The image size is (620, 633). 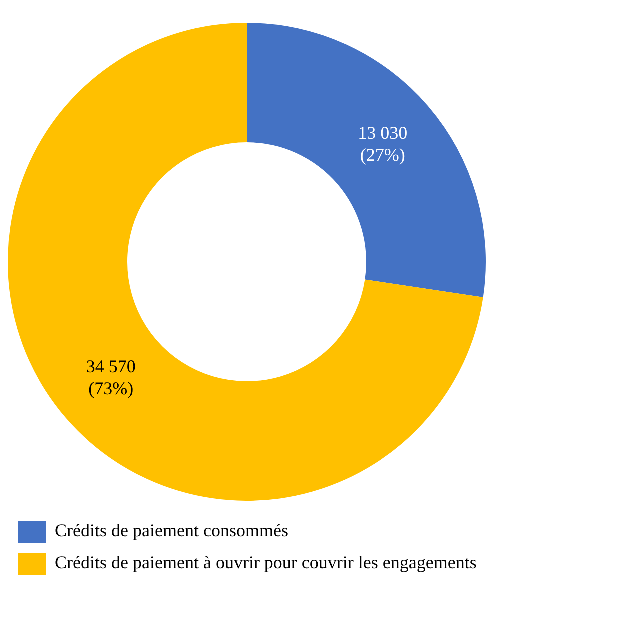 What do you see at coordinates (383, 143) in the screenshot?
I see `data-label: 13 030 (27%)` at bounding box center [383, 143].